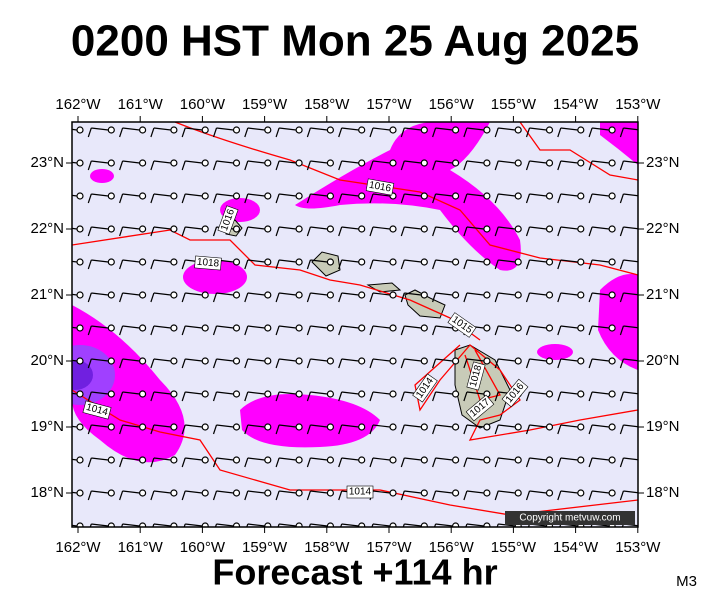 The height and width of the screenshot is (605, 711). What do you see at coordinates (327, 547) in the screenshot?
I see `lon-label: 158°W` at bounding box center [327, 547].